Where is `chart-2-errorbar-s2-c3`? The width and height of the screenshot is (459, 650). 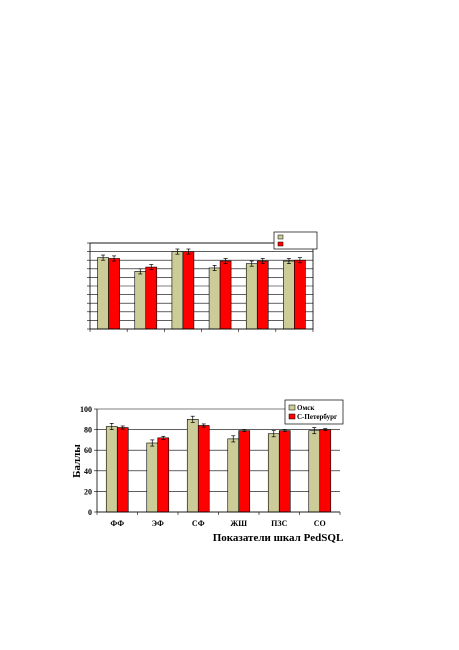 chart-2-errorbar-s2-c3 is located at coordinates (203, 425).